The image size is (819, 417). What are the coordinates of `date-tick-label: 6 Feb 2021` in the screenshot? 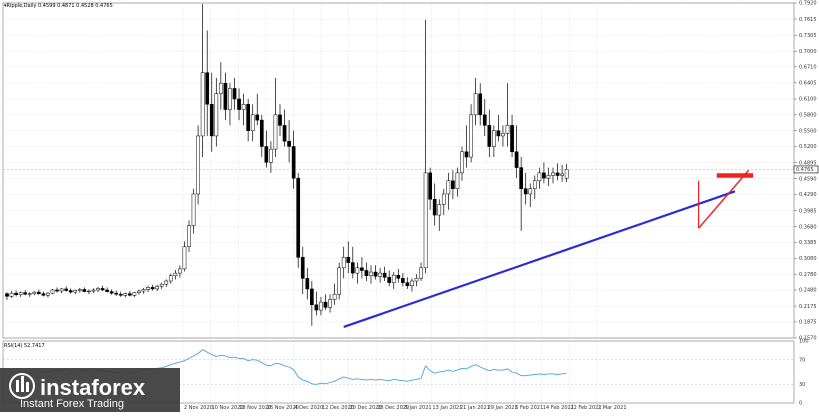 It's located at (529, 408).